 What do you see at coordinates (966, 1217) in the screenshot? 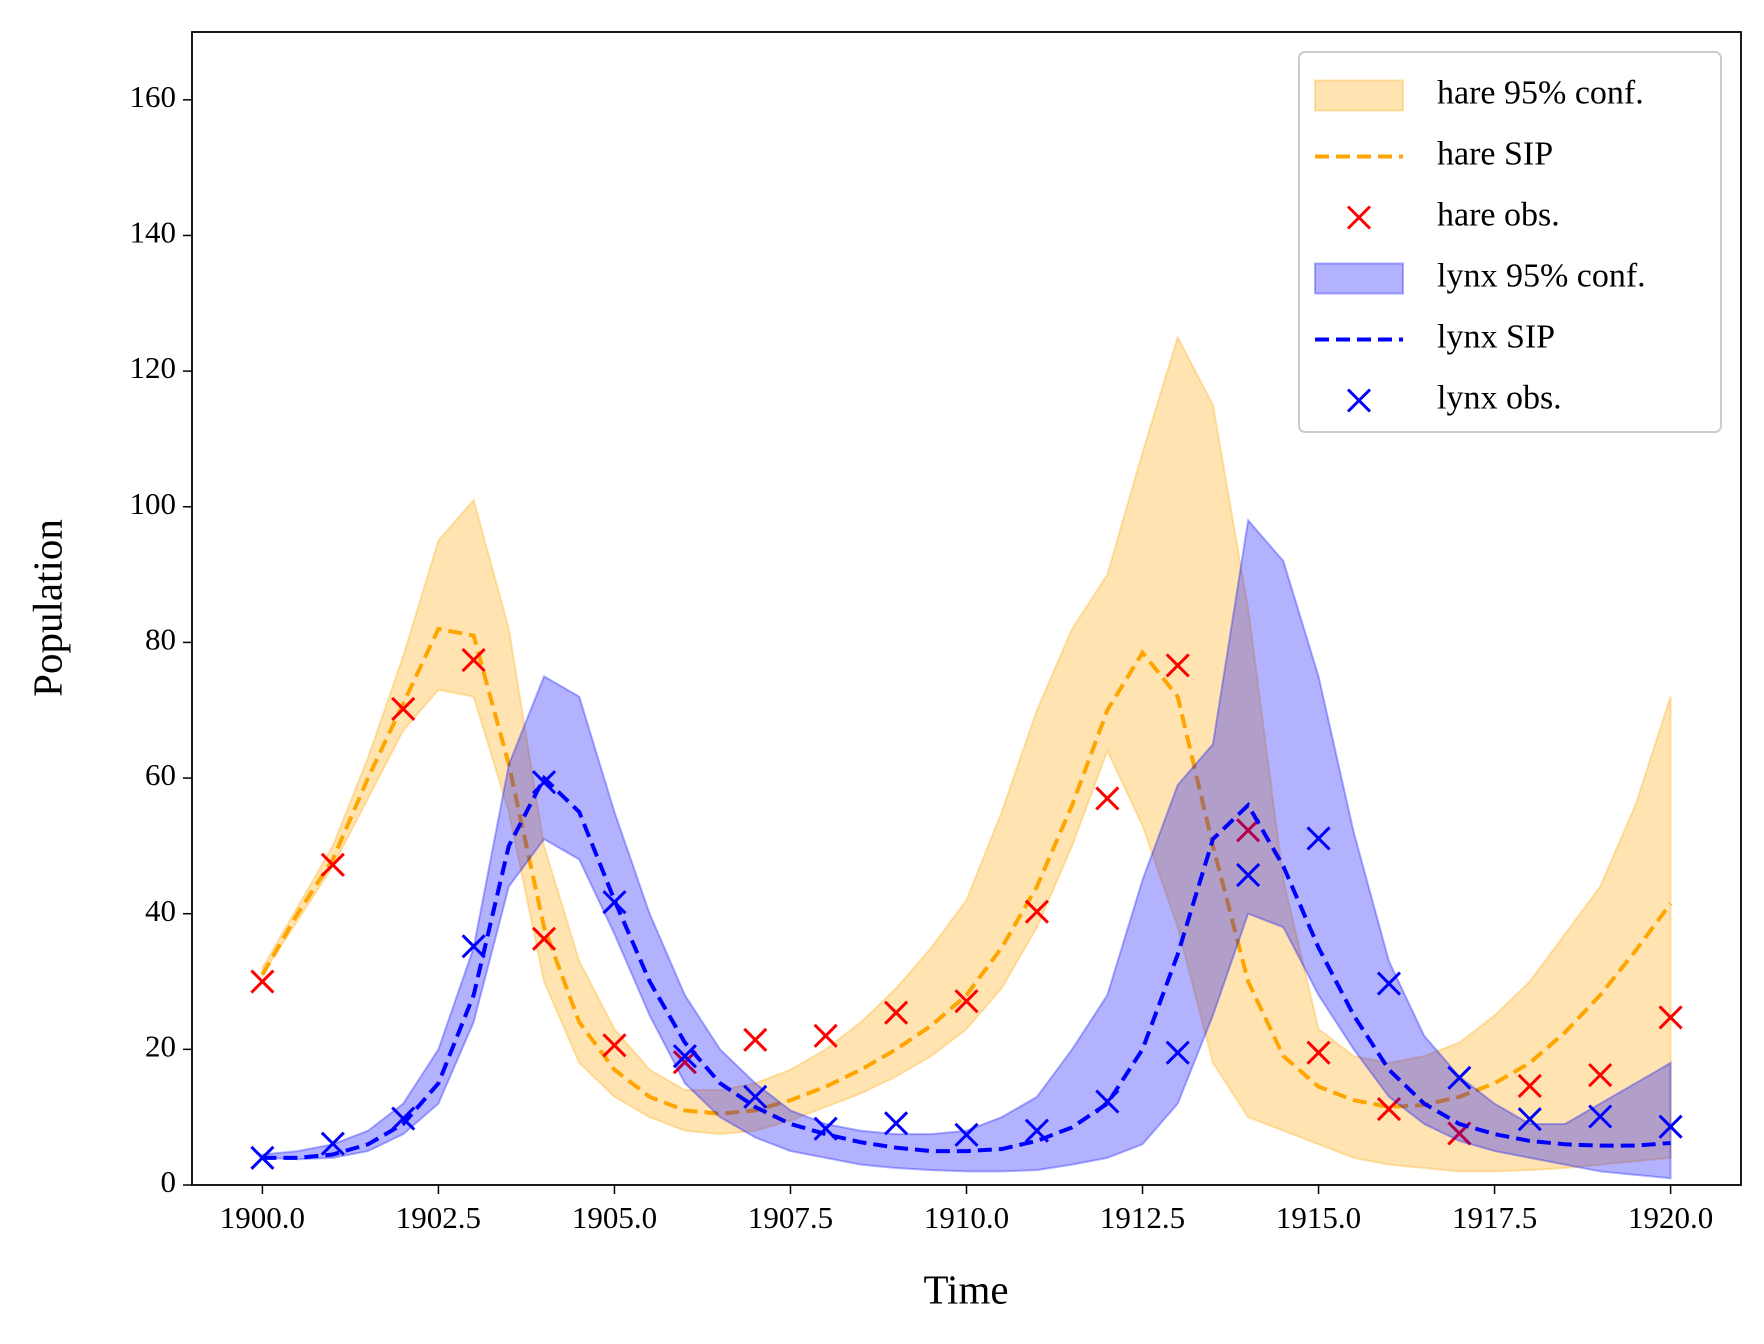
I see `x-tick-label: 1910.0` at bounding box center [966, 1217].